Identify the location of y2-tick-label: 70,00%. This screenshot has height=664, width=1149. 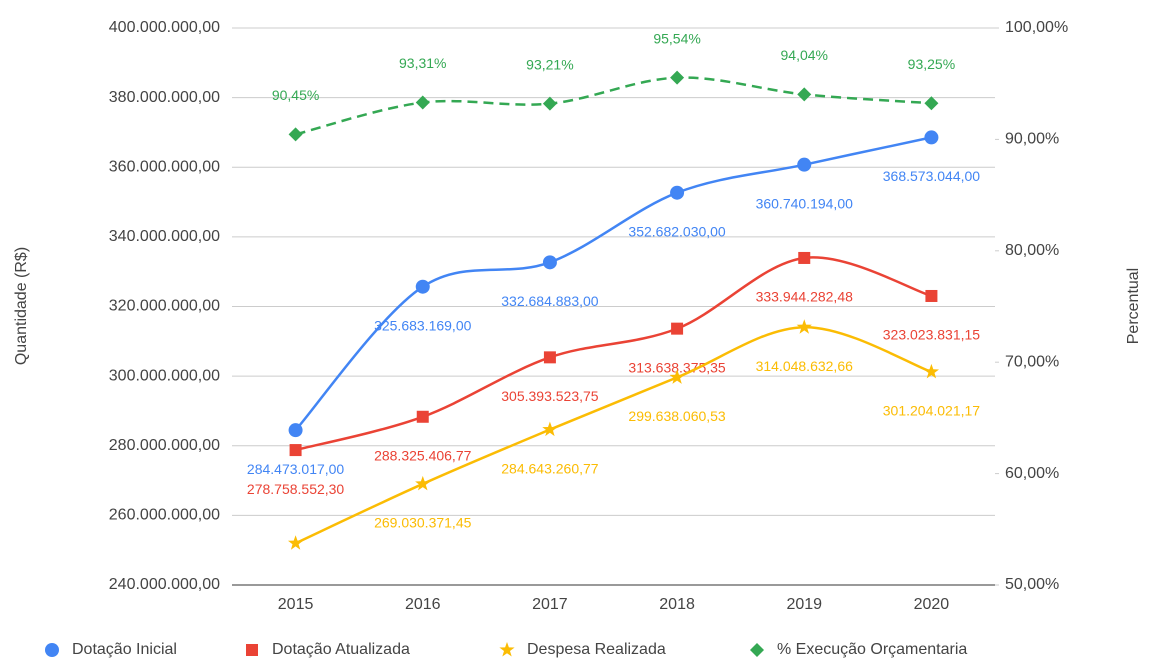
(1032, 361).